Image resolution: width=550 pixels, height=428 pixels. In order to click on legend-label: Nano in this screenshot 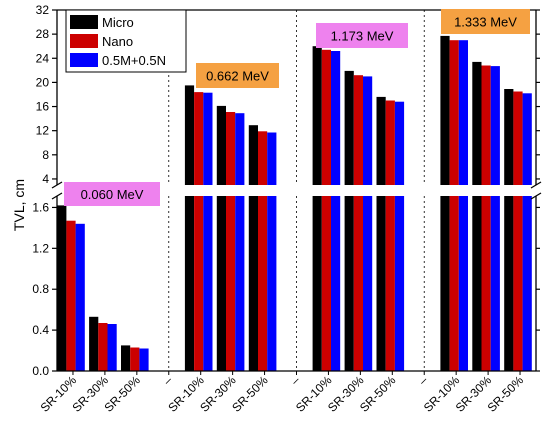, I will do `click(117, 41)`.